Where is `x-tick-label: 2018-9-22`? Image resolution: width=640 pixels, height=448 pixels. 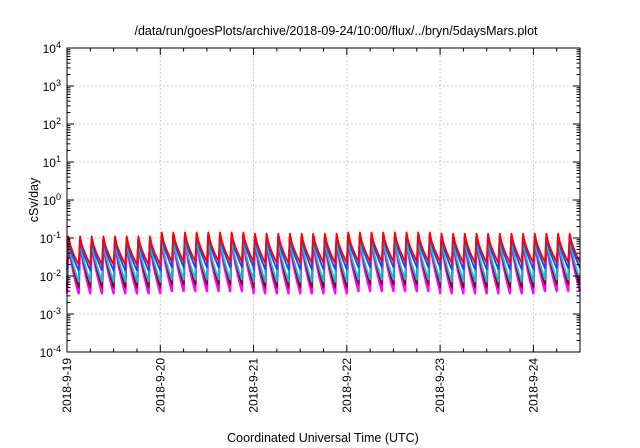 x-tick-label: 2018-9-22 is located at coordinates (347, 385).